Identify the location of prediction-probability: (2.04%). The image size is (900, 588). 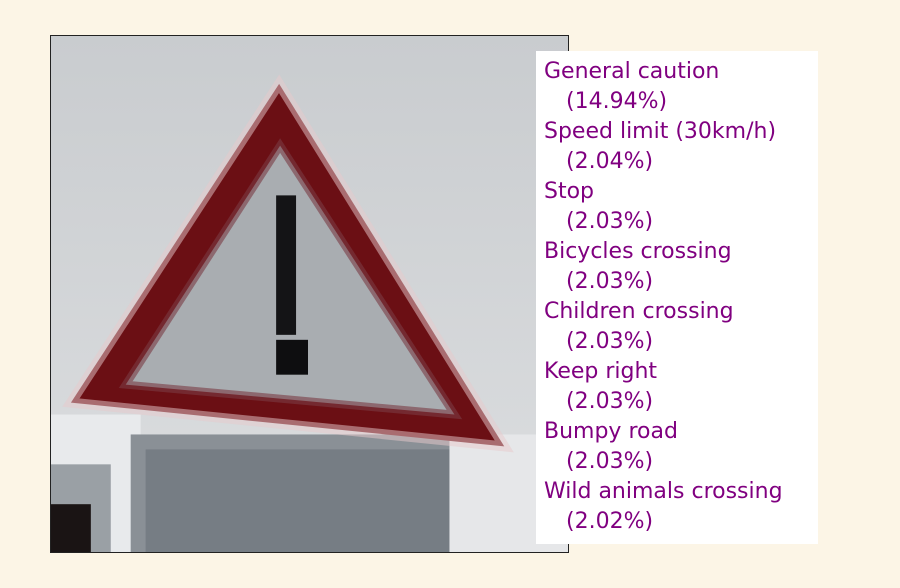
(610, 161).